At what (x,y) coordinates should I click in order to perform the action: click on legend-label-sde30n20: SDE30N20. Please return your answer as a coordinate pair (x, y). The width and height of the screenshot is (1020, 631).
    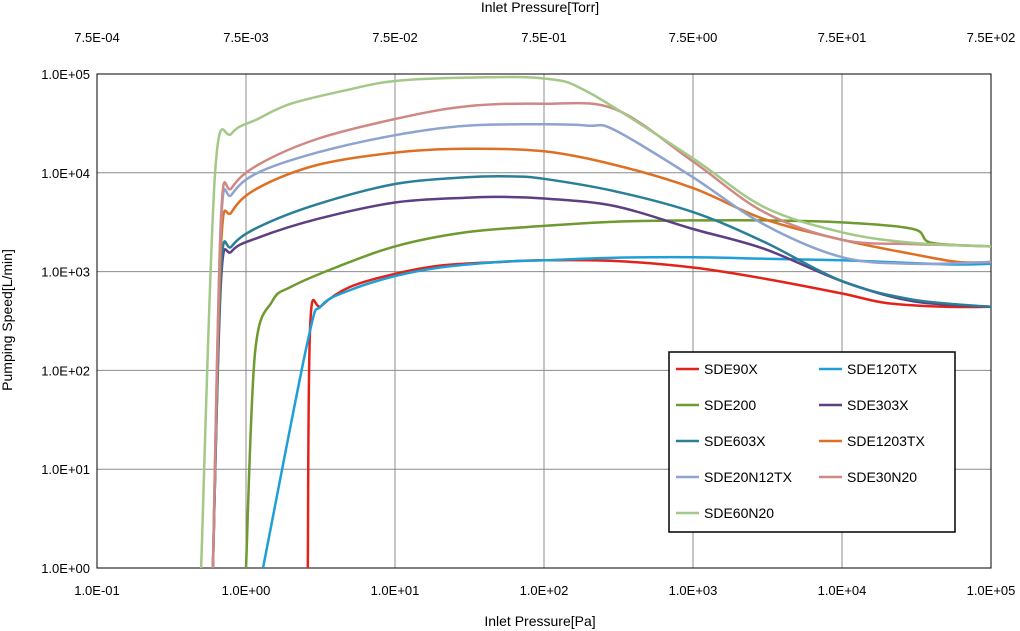
    Looking at the image, I should click on (882, 477).